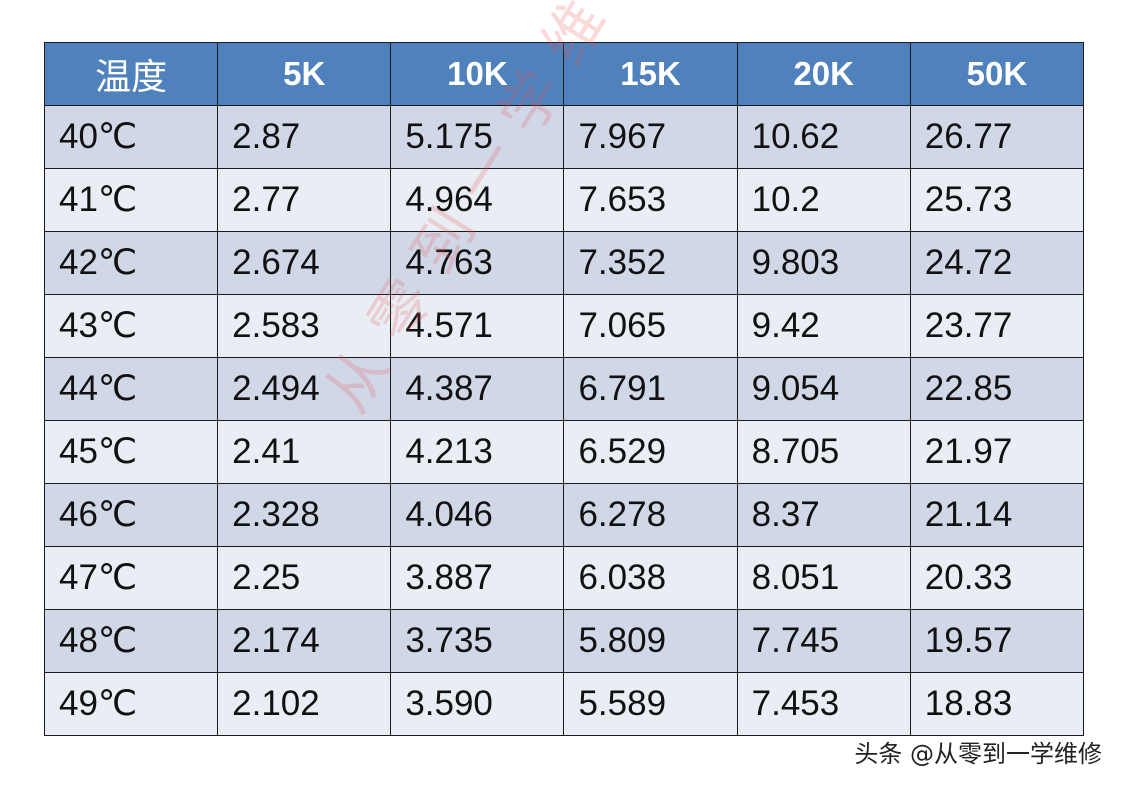  I want to click on table-header: 温度 5K 10K 15K 20K 50K, so click(564, 74).